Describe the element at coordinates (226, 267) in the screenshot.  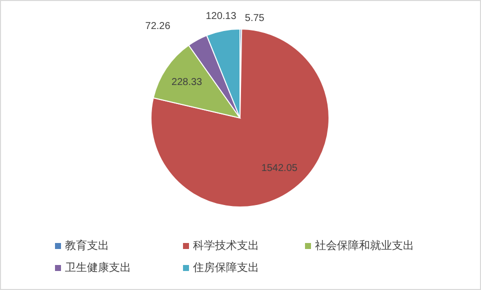
I see `legend-label: 住房保障支出` at that location.